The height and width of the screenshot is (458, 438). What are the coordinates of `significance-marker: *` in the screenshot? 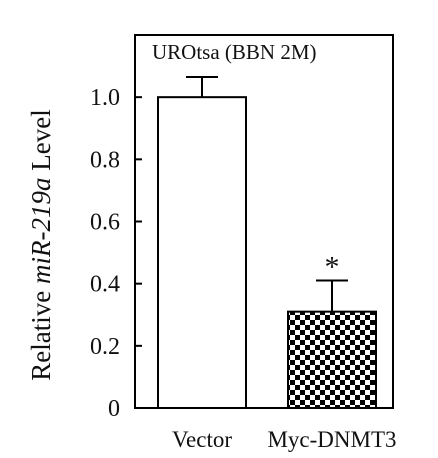 It's located at (332, 267).